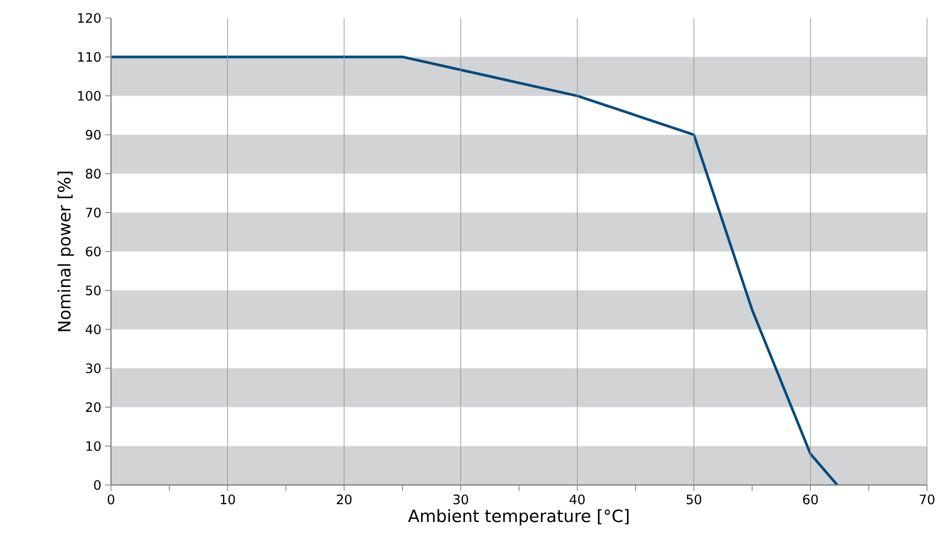  Describe the element at coordinates (460, 499) in the screenshot. I see `x-tick-label: 30` at that location.